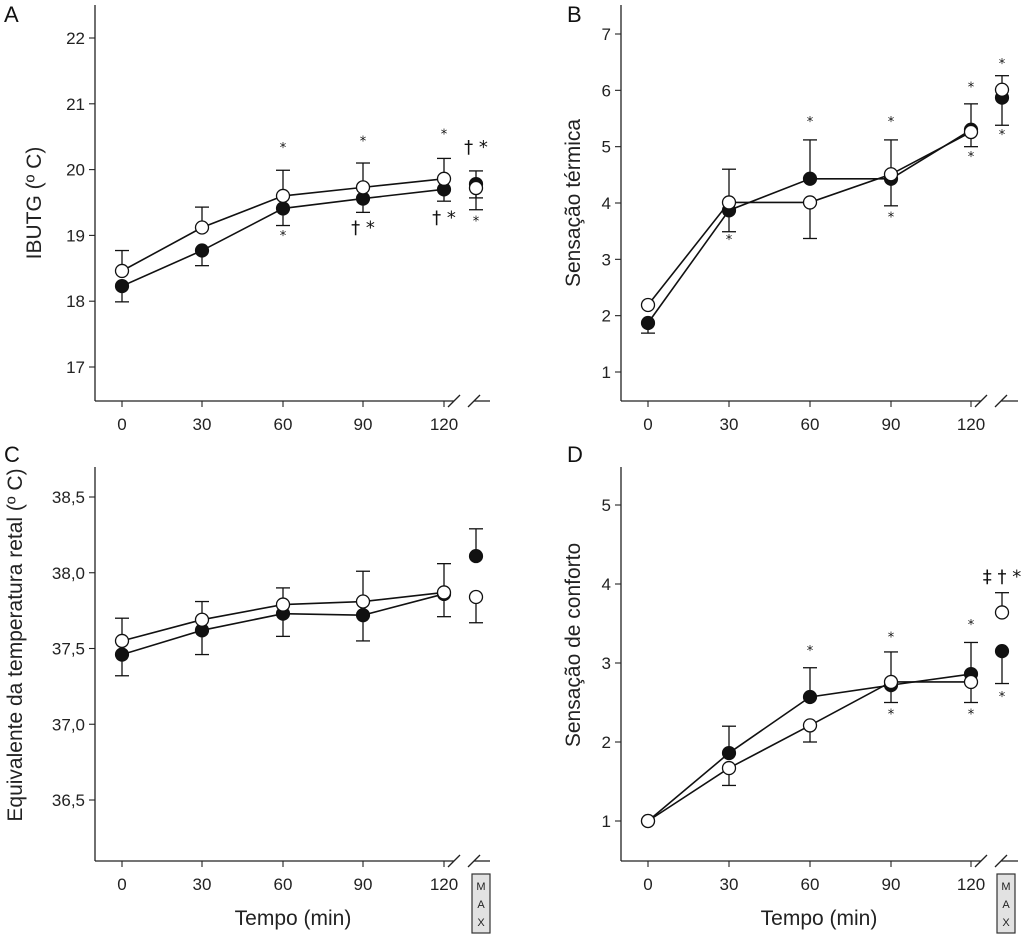 The height and width of the screenshot is (937, 1024). Describe the element at coordinates (75, 367) in the screenshot. I see `y-tick-label: 17` at that location.